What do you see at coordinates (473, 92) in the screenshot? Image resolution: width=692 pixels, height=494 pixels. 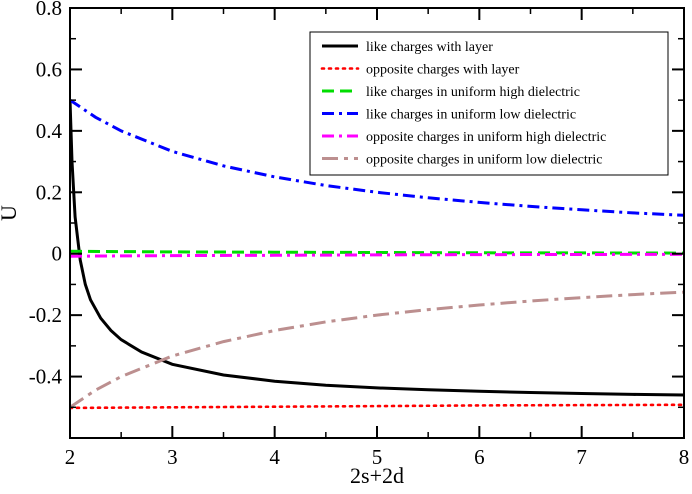 I see `legend-label-3: like charges in uniform high dielectric` at bounding box center [473, 92].